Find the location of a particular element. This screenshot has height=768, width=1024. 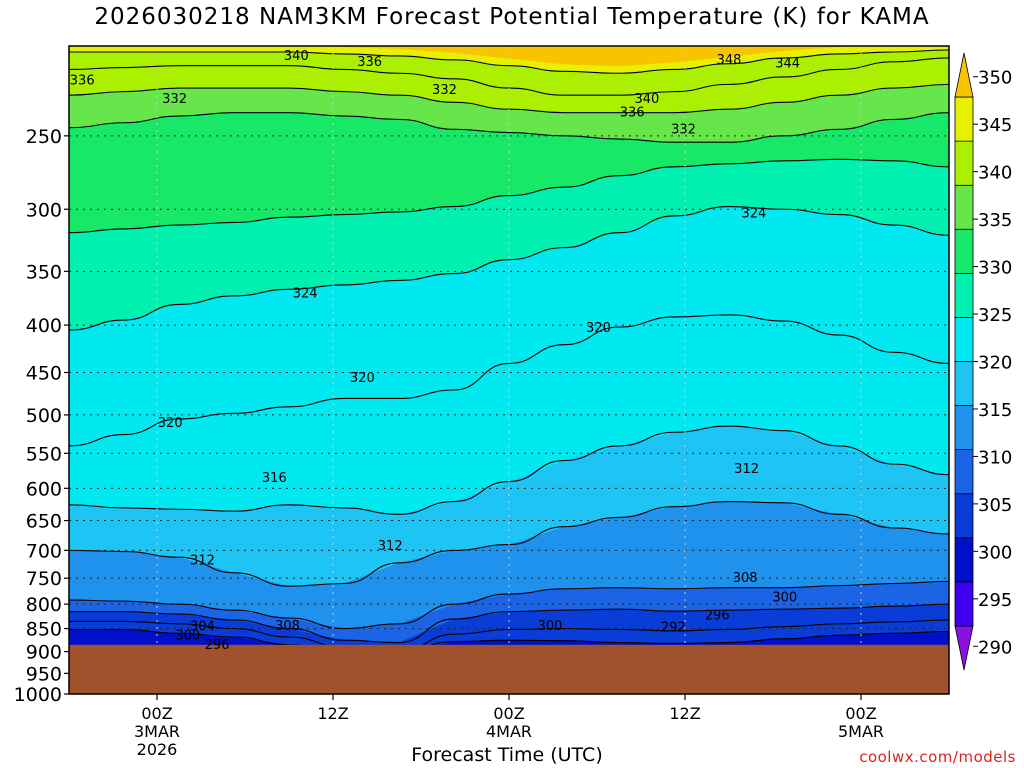

x-tick-label-6-2: 2026 is located at coordinates (157, 749).